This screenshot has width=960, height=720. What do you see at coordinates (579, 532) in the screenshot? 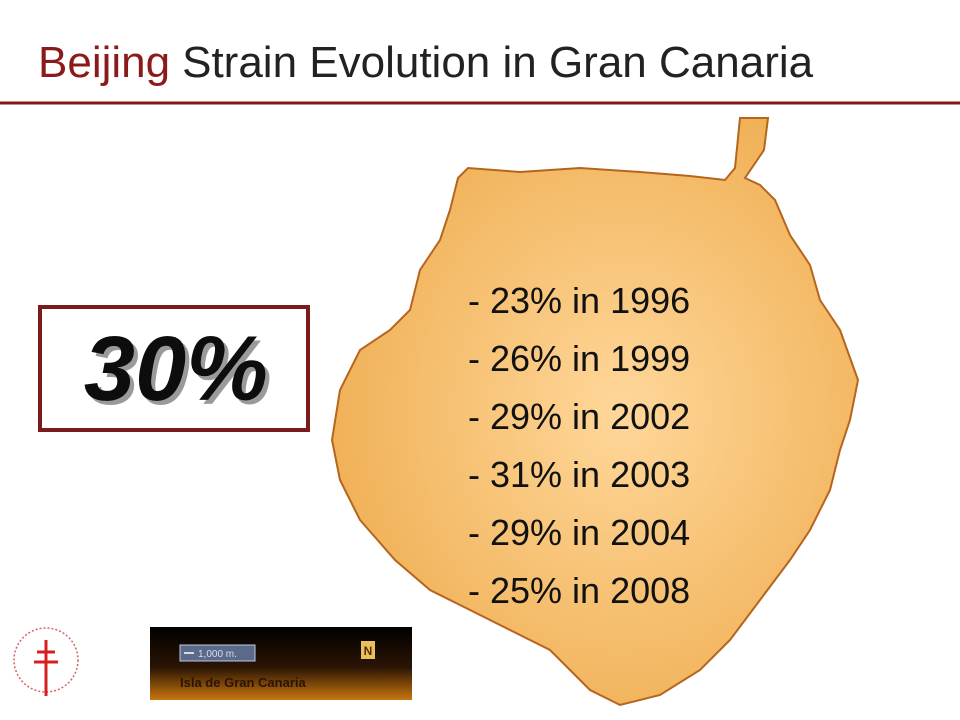
I see `list-item: - 29% in 2004` at bounding box center [579, 532].